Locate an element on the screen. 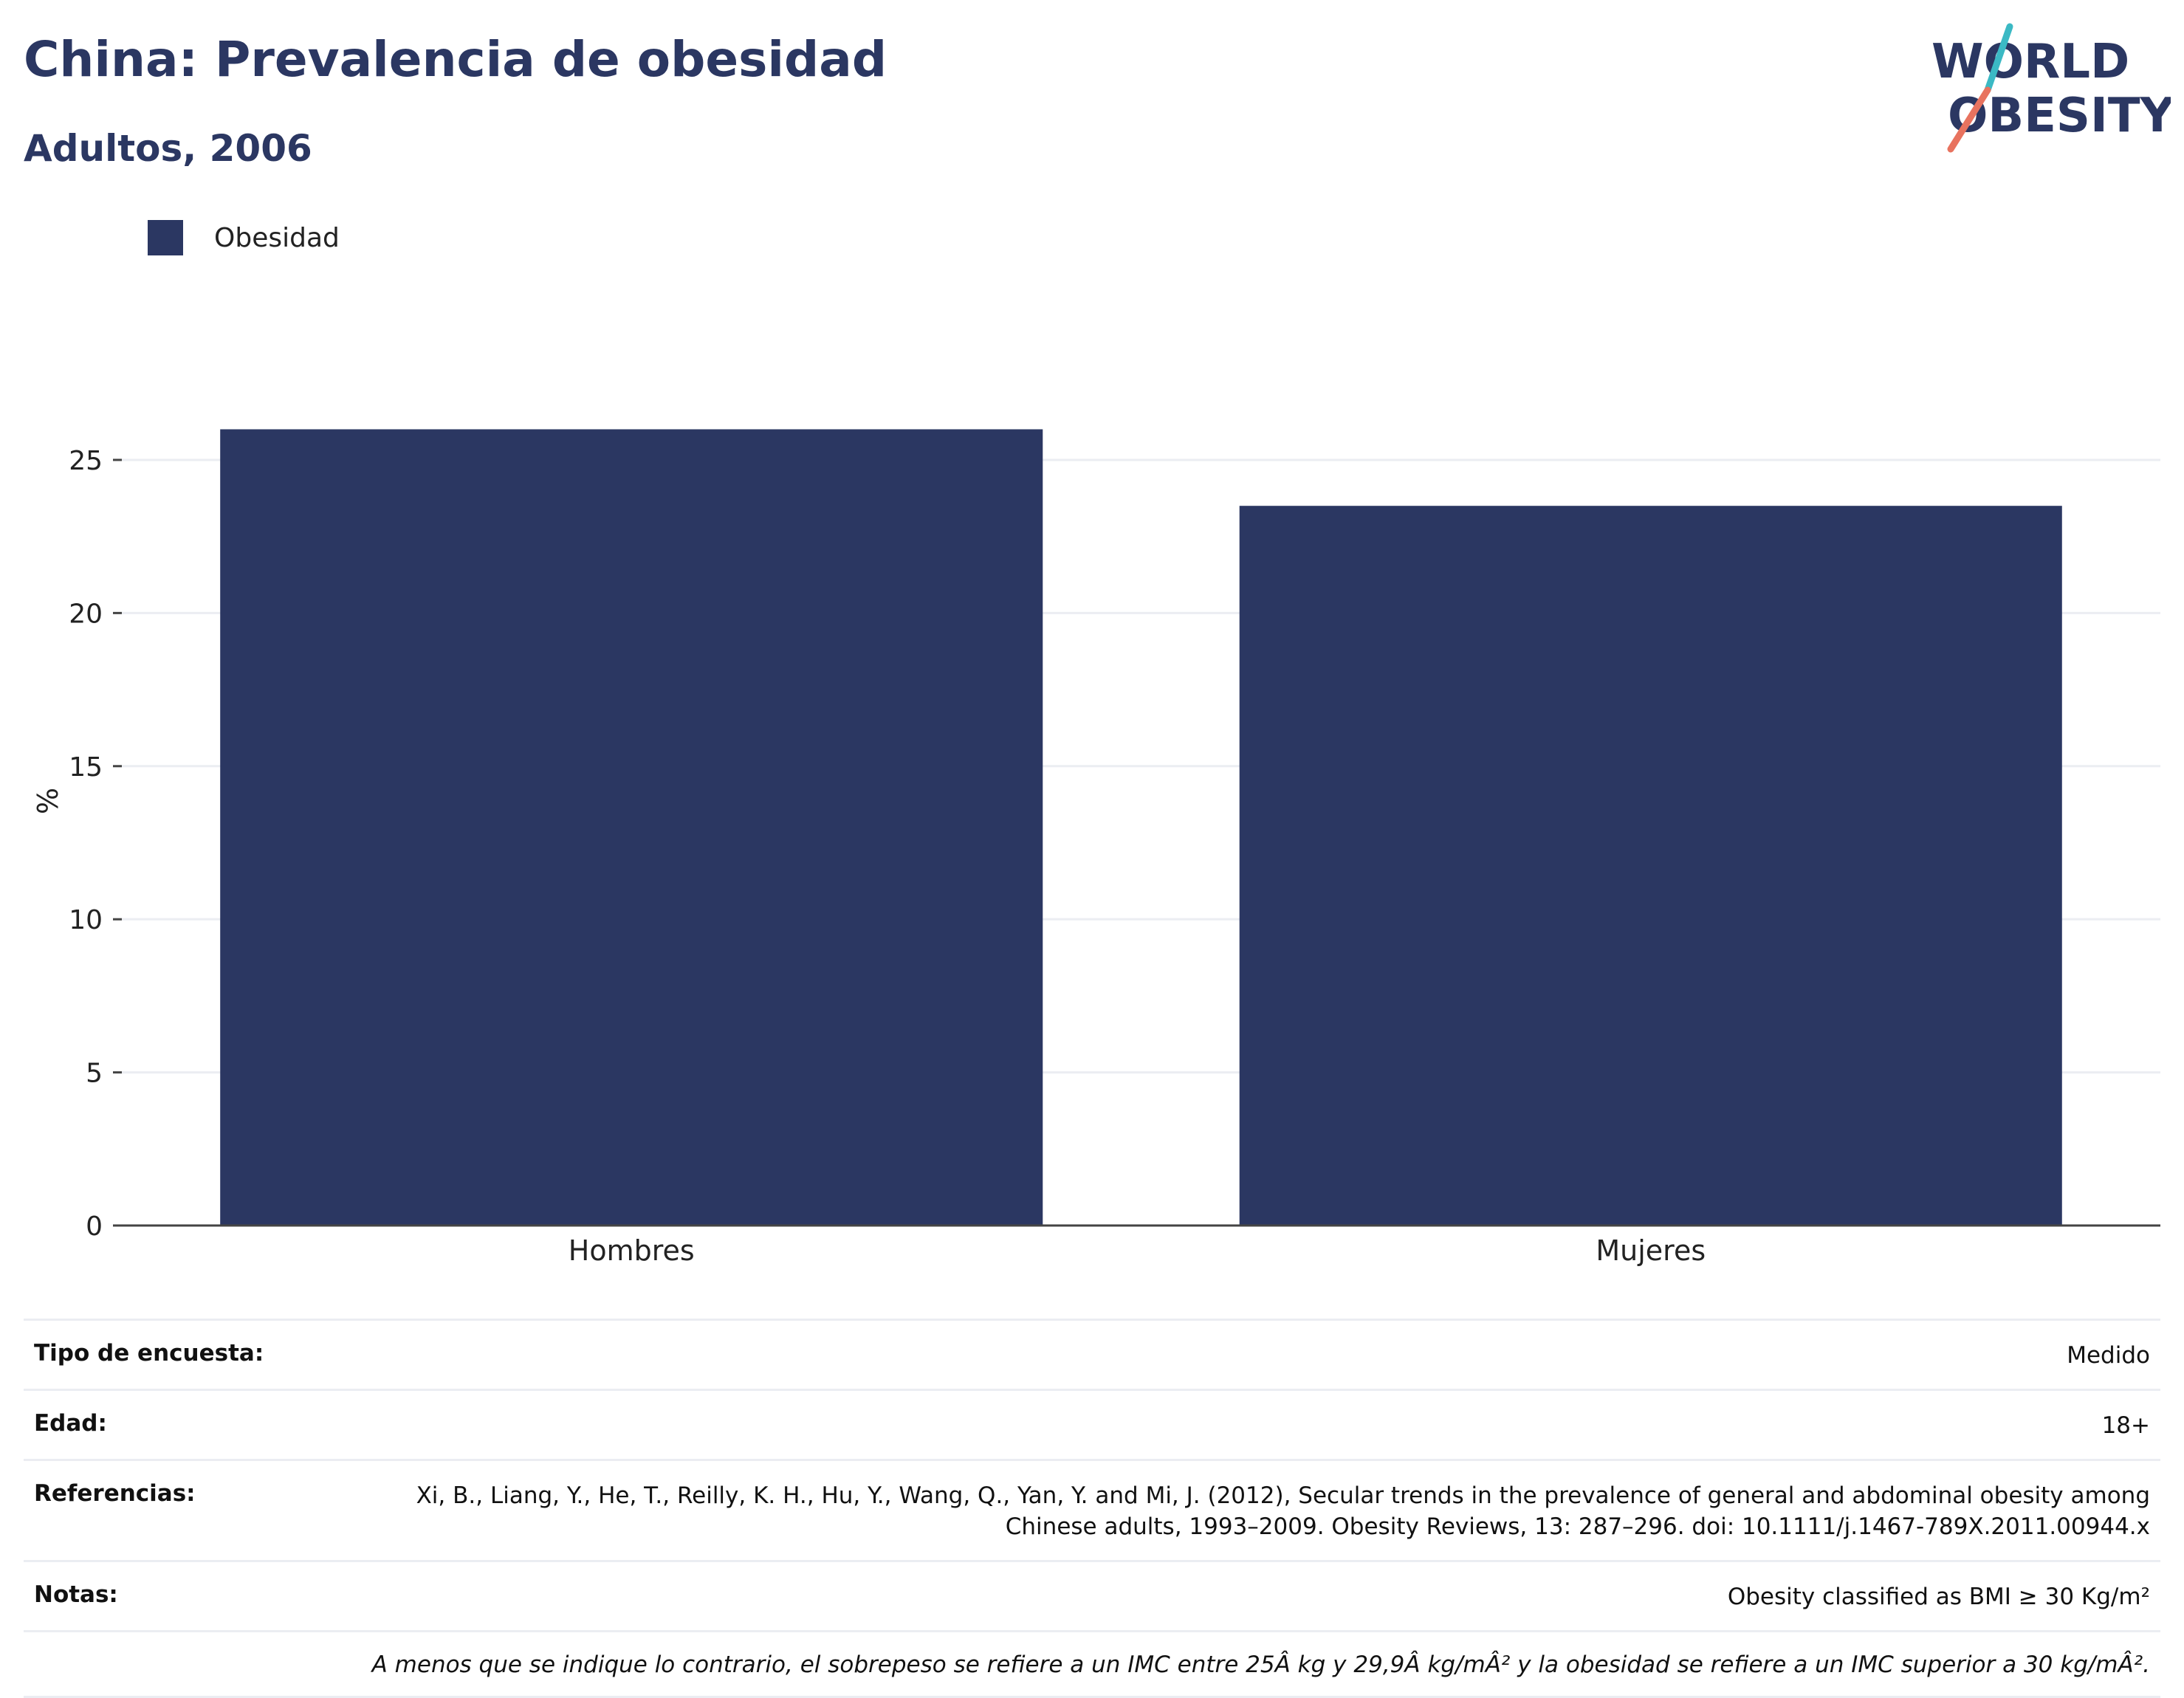 The width and height of the screenshot is (2184, 1698). y-tick-label-10: 10 is located at coordinates (86, 920).